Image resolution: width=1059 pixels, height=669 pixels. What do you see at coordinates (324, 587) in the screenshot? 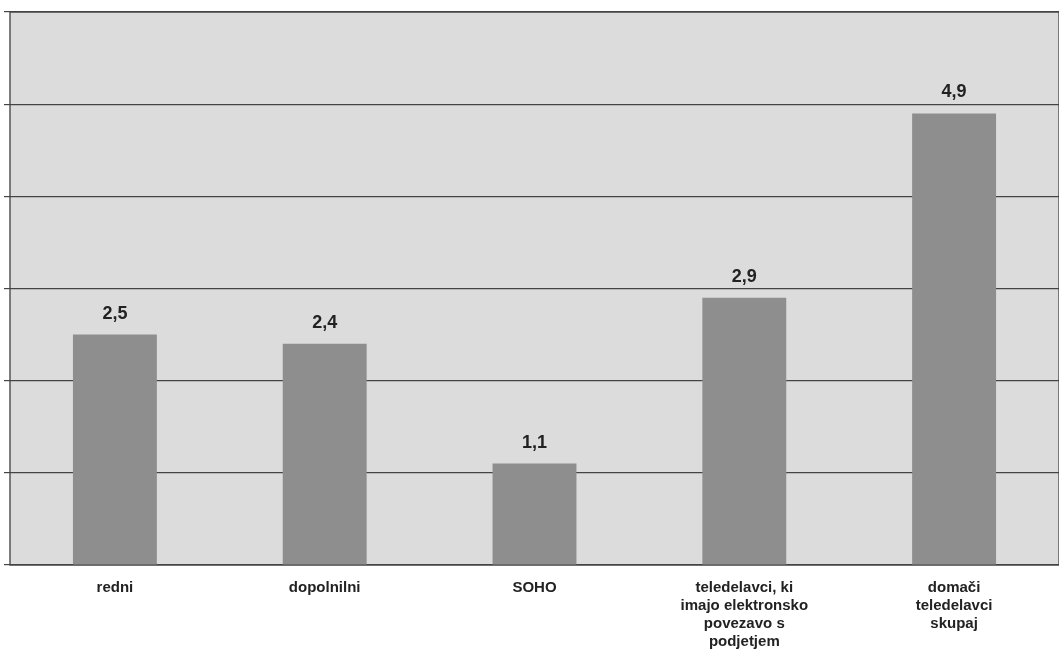
I see `x-tick-label: dopolnilni` at bounding box center [324, 587].